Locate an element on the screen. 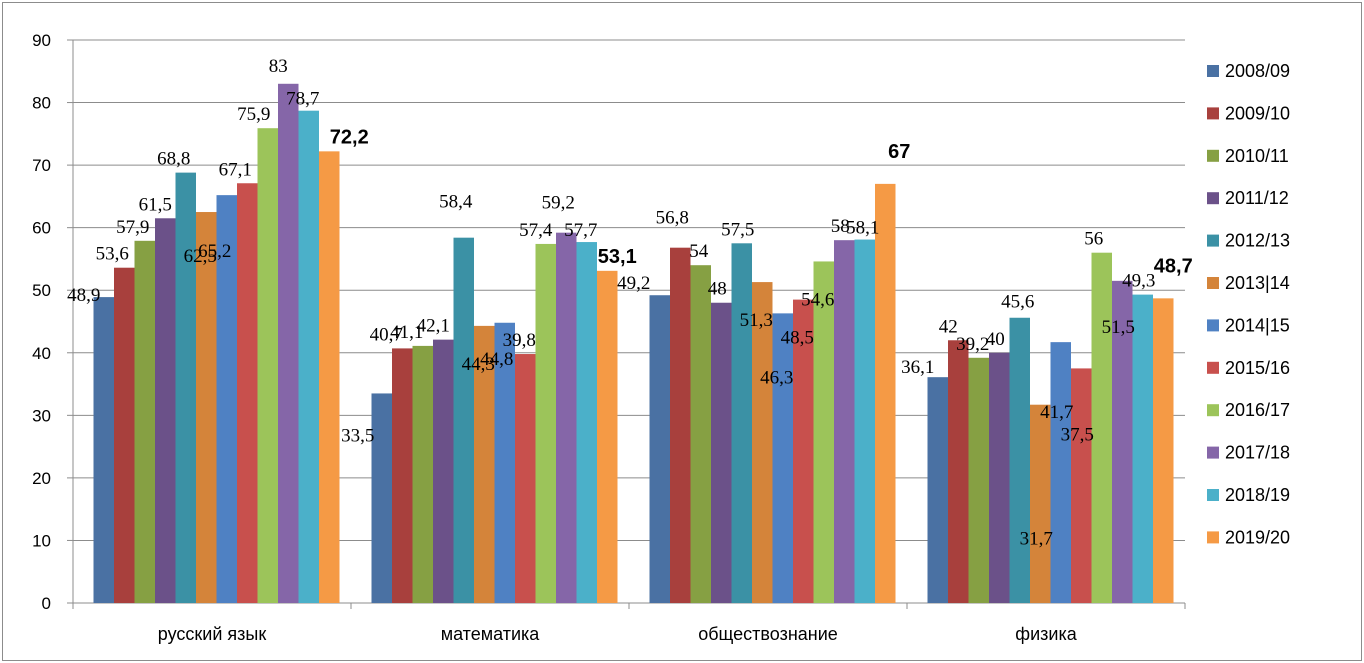 The width and height of the screenshot is (1364, 663). legend-label: 2012/13 is located at coordinates (1257, 241).